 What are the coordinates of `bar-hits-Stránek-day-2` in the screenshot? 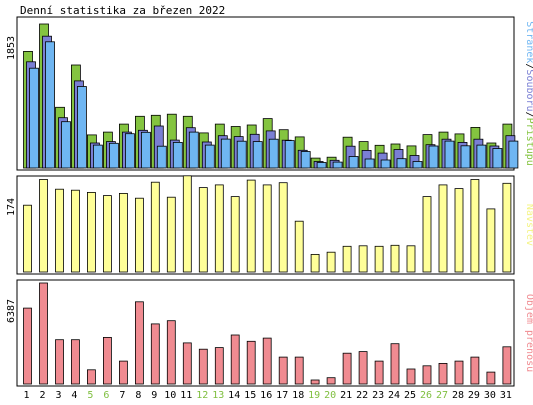 It's located at (50, 105).